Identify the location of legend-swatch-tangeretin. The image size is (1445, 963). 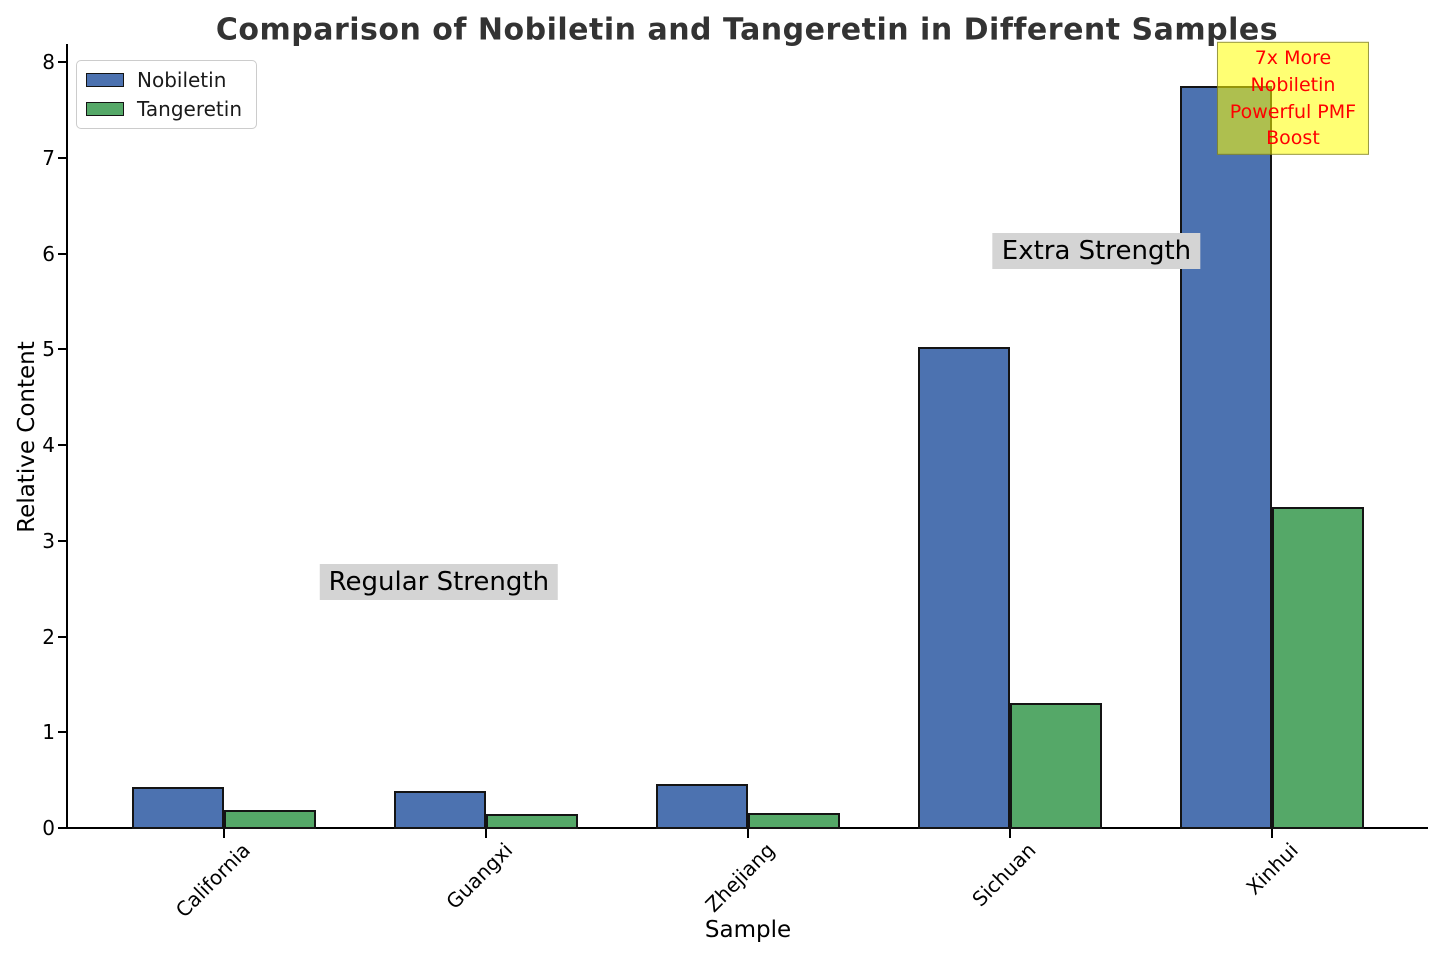
(105, 109).